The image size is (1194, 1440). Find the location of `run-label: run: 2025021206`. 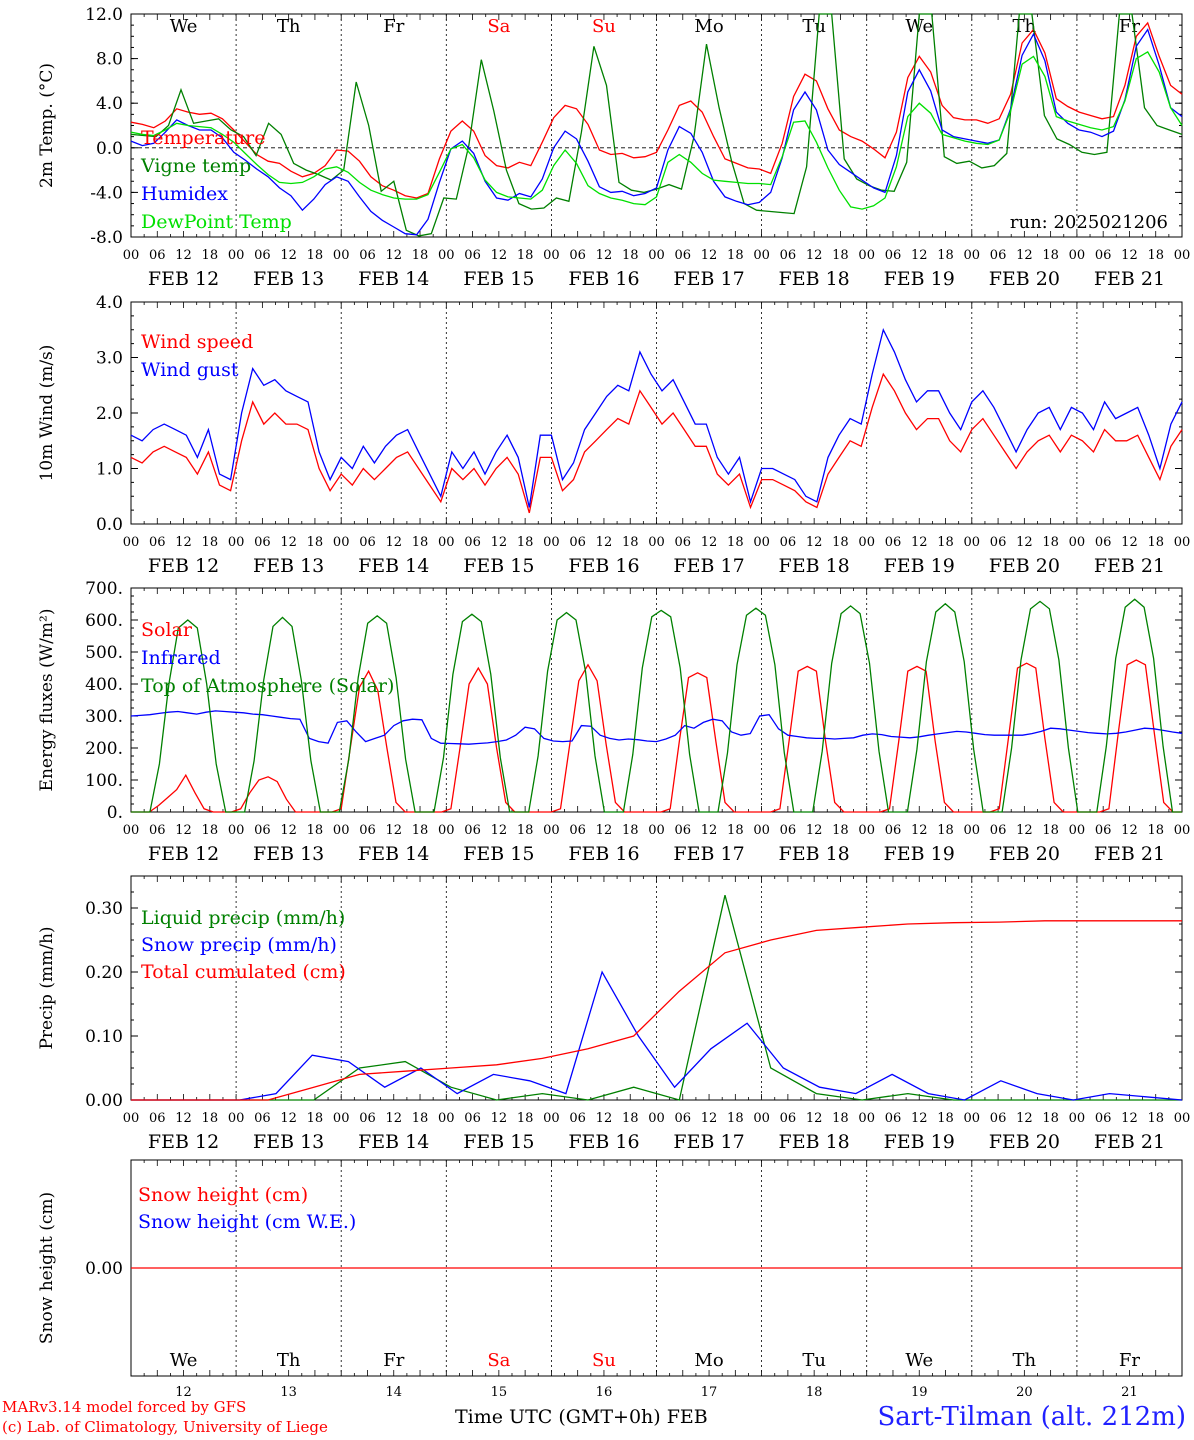

run-label: run: 2025021206 is located at coordinates (1089, 222).